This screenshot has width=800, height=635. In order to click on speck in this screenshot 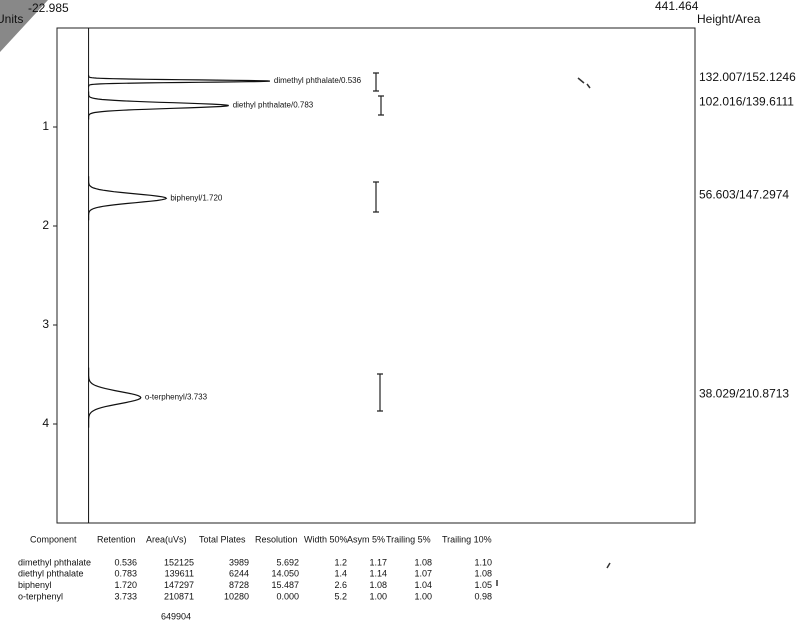, I will do `click(553, 331)`.